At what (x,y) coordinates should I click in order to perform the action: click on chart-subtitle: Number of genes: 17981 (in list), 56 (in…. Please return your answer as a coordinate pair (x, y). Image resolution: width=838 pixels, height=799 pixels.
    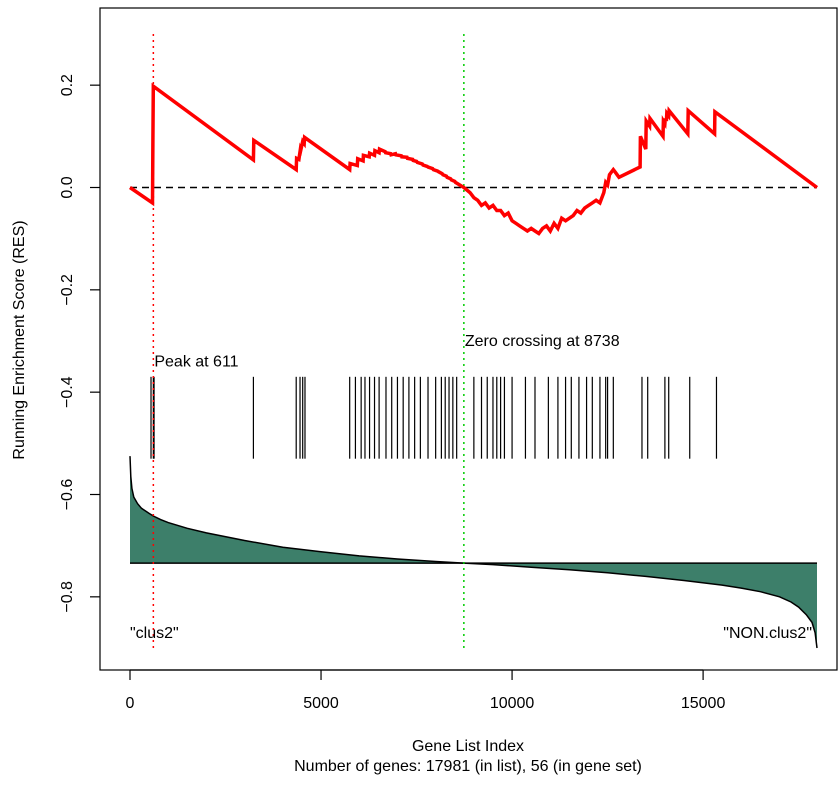
    Looking at the image, I should click on (468, 766).